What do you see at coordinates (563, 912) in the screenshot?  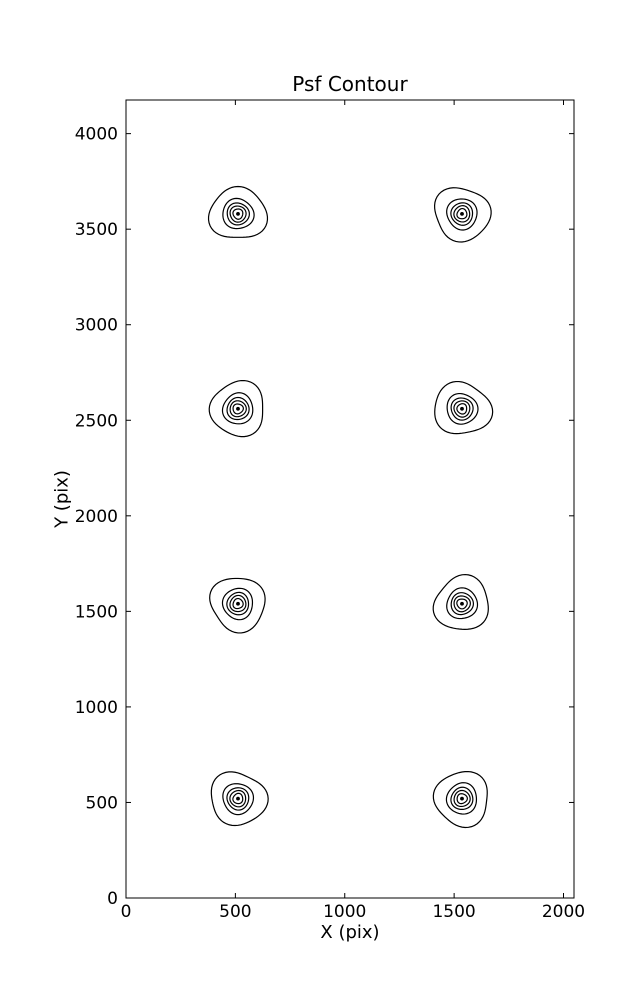 I see `x-tick-label: 2000` at bounding box center [563, 912].